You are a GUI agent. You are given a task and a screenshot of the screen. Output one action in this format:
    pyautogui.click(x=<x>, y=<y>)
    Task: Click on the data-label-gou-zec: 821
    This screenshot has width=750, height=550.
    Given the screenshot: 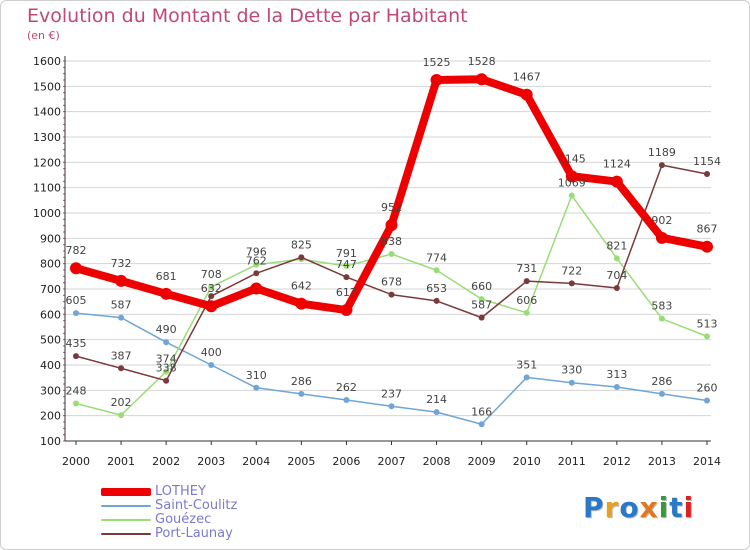 What is the action you would take?
    pyautogui.click(x=616, y=245)
    